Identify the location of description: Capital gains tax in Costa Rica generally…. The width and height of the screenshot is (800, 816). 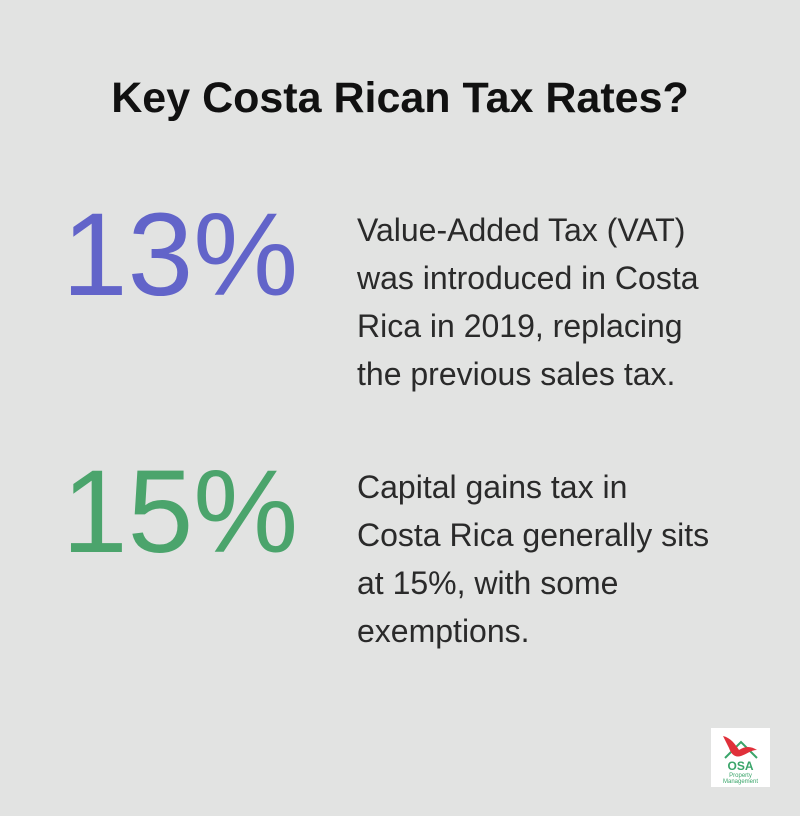
(533, 559).